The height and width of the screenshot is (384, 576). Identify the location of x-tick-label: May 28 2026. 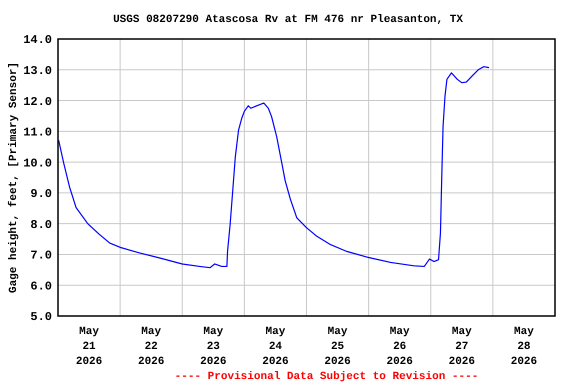
(524, 347).